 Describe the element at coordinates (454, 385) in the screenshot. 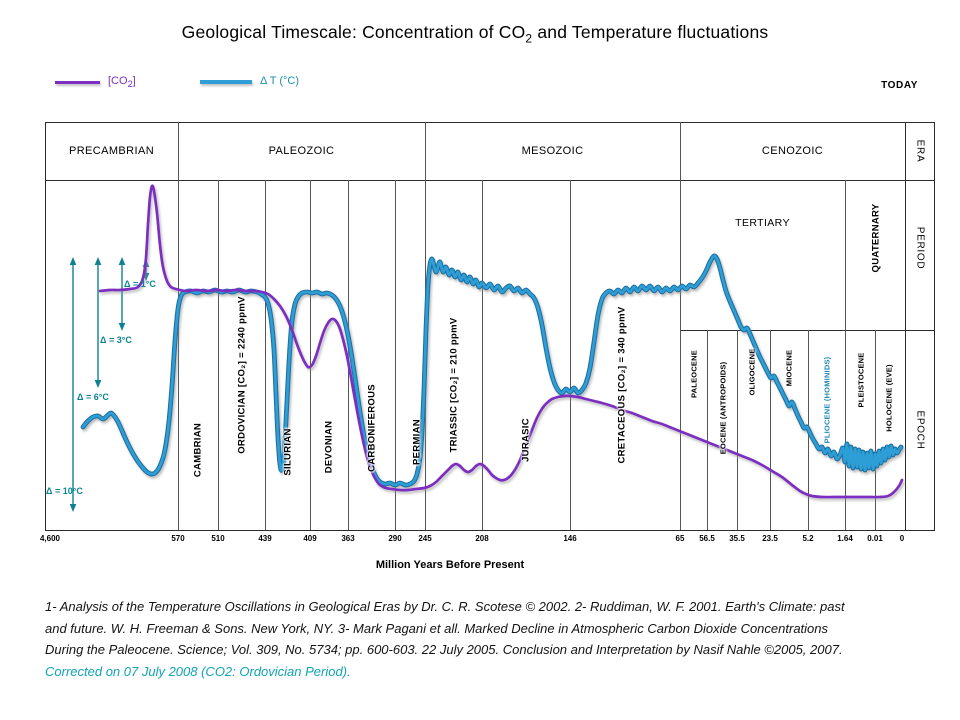

I see `period-label-triassic: TRIASSIC [CO₂] = 210 ppmV` at that location.